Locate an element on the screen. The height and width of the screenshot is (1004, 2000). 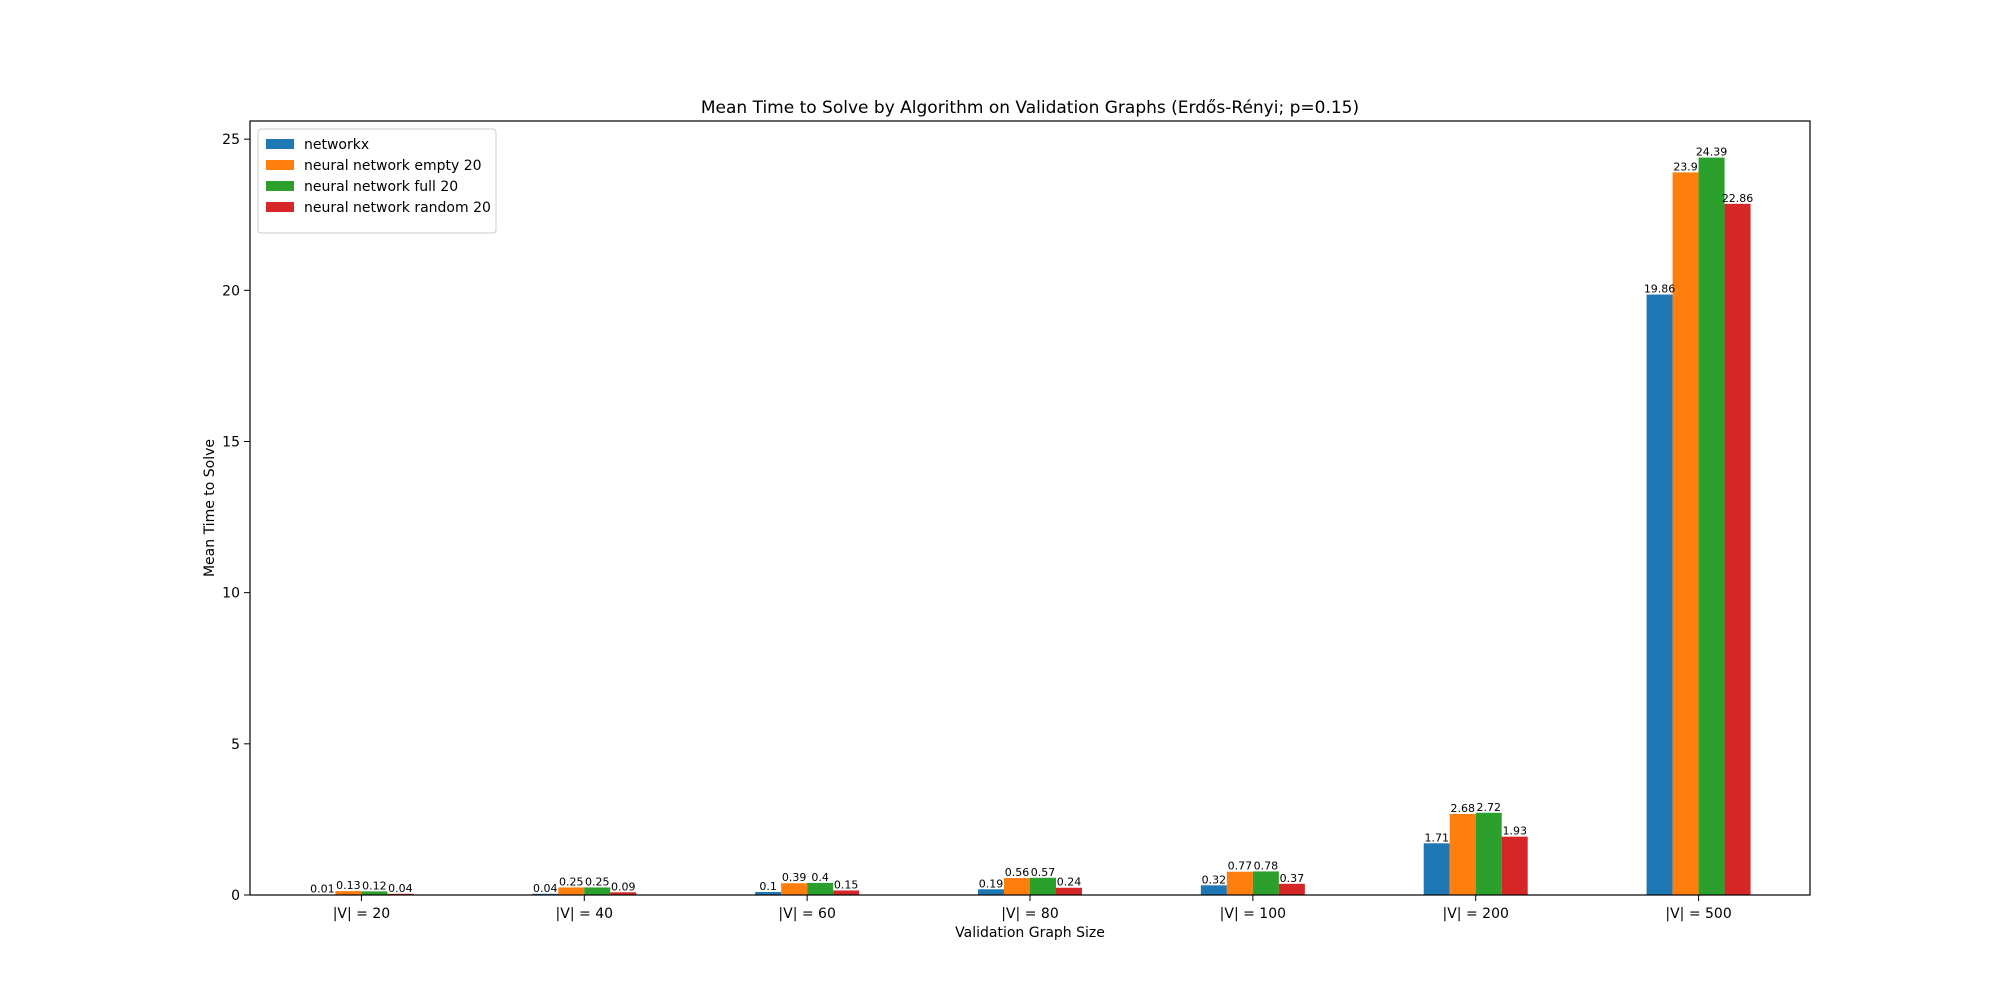
bar-value-label: 0.1 is located at coordinates (768, 886).